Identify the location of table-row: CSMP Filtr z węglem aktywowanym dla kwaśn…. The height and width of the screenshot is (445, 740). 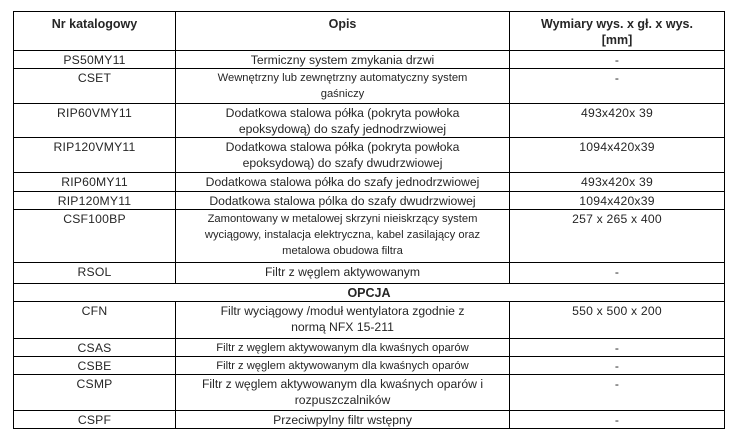
(369, 392).